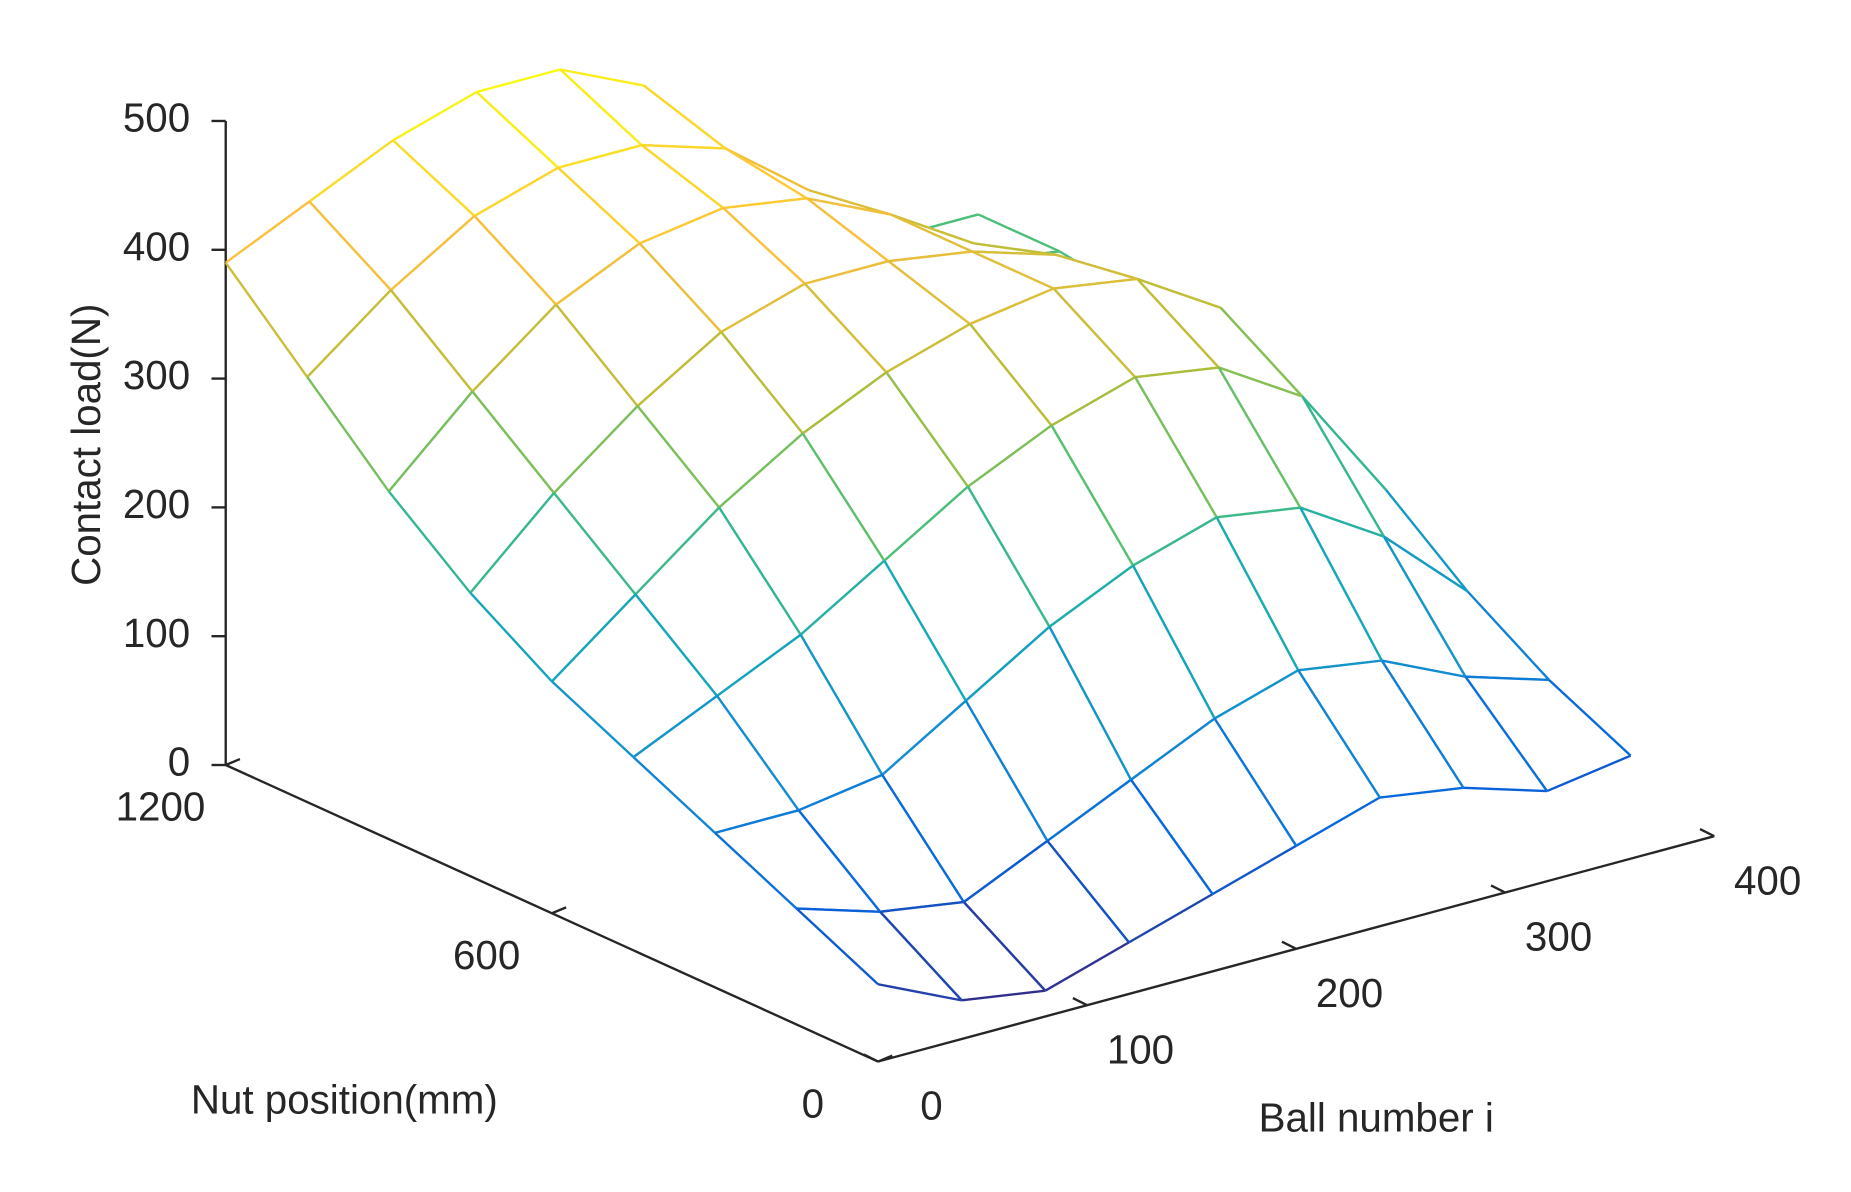  Describe the element at coordinates (156, 118) in the screenshot. I see `z-tick-label: 500` at that location.